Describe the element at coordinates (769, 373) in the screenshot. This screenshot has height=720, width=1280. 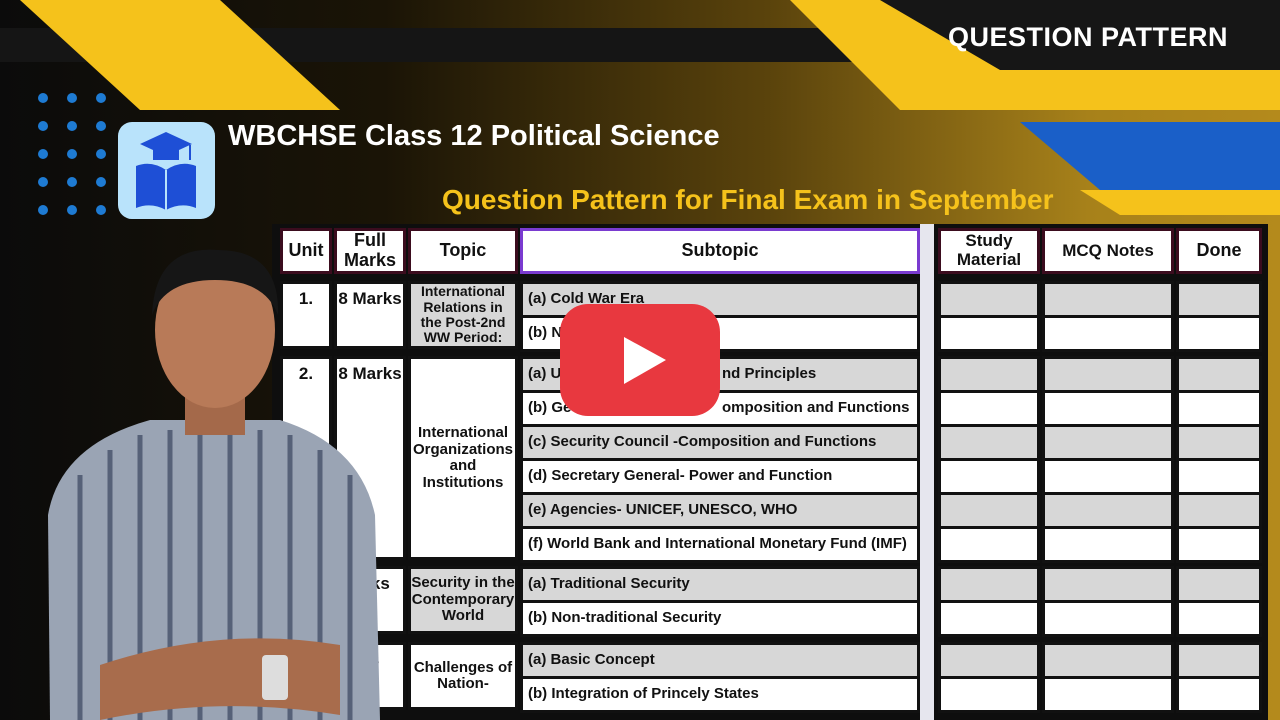
I see `subtopic-partial-text: nd Principles` at that location.